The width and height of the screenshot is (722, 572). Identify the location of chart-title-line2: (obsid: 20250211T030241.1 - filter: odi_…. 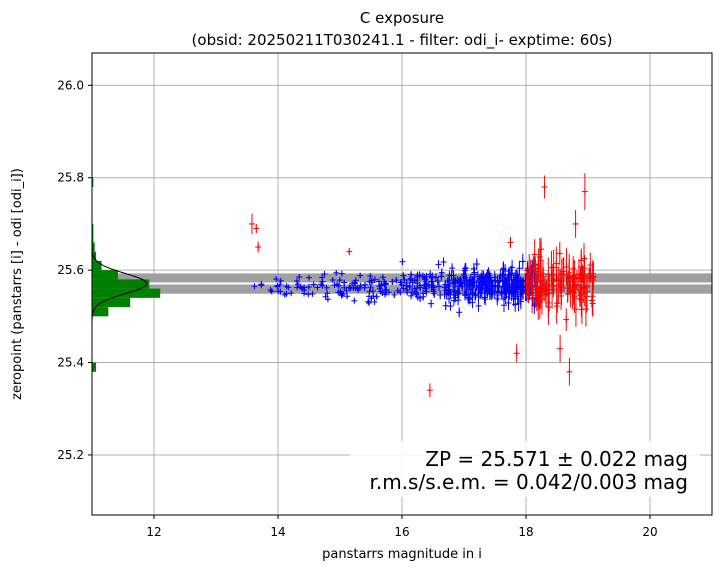
(402, 40).